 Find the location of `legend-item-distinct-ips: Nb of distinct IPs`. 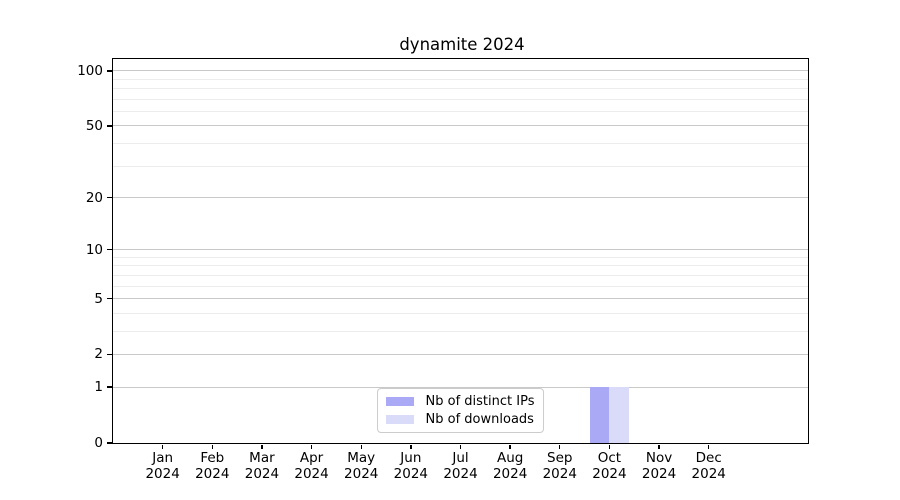

legend-item-distinct-ips: Nb of distinct IPs is located at coordinates (460, 401).